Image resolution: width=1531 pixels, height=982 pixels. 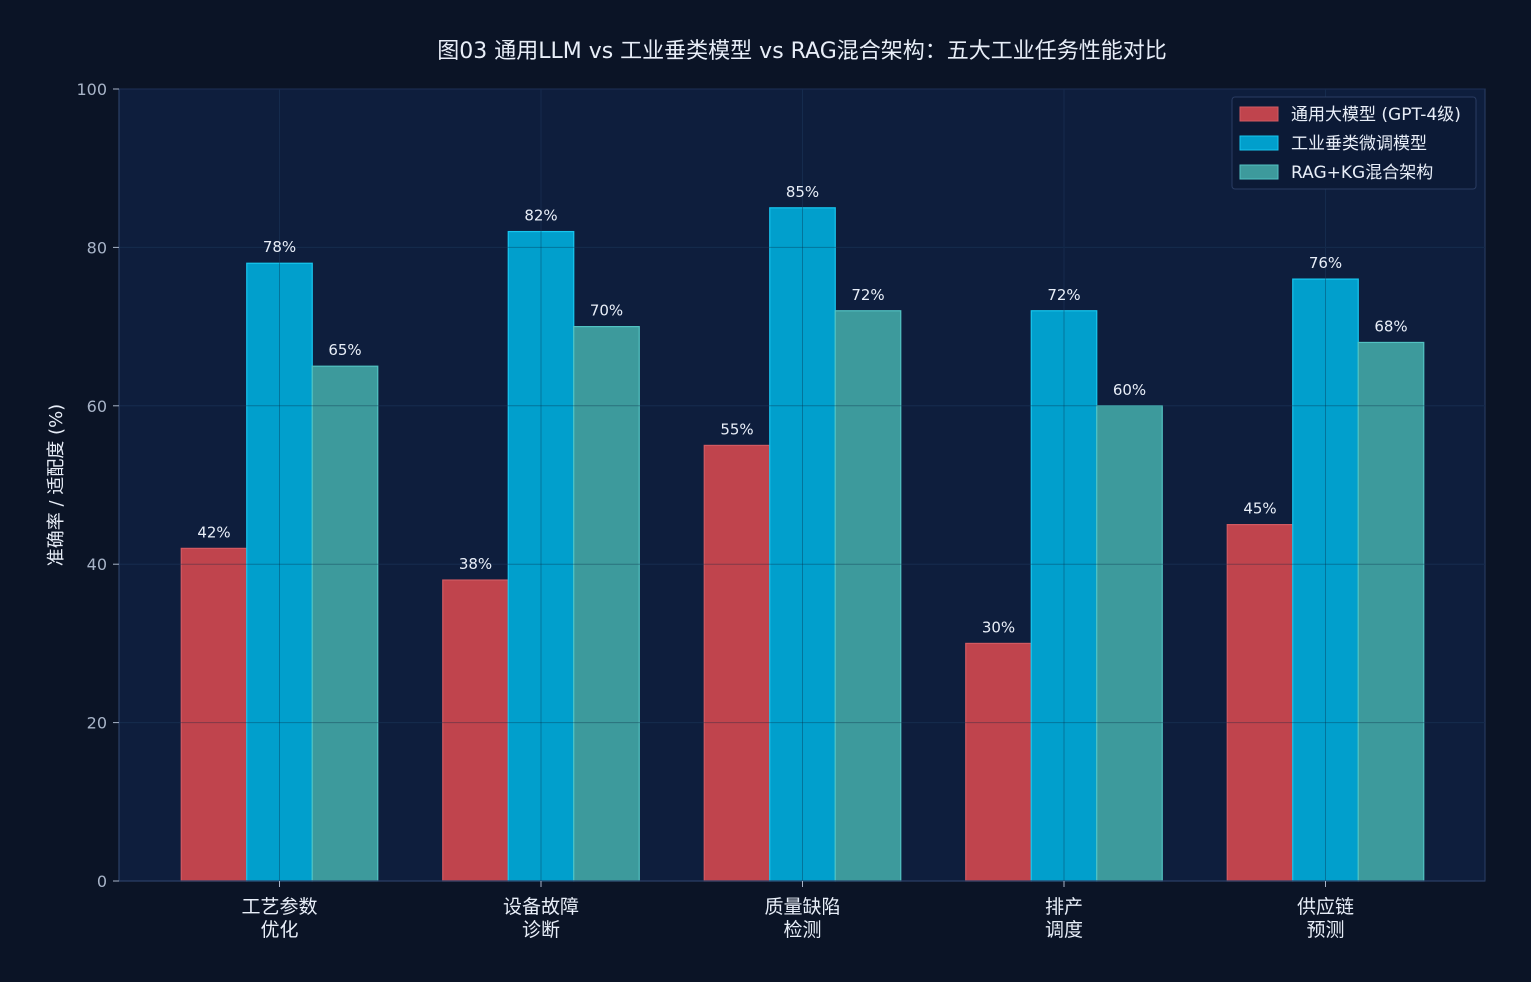 What do you see at coordinates (1129, 390) in the screenshot?
I see `data-label: 60%` at bounding box center [1129, 390].